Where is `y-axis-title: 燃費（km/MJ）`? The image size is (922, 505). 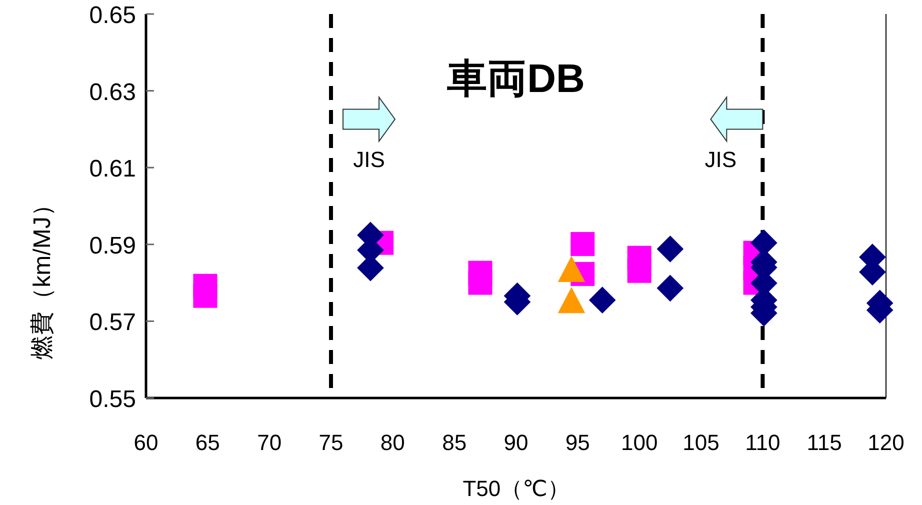 y-axis-title: 燃費（km/MJ） is located at coordinates (42, 276).